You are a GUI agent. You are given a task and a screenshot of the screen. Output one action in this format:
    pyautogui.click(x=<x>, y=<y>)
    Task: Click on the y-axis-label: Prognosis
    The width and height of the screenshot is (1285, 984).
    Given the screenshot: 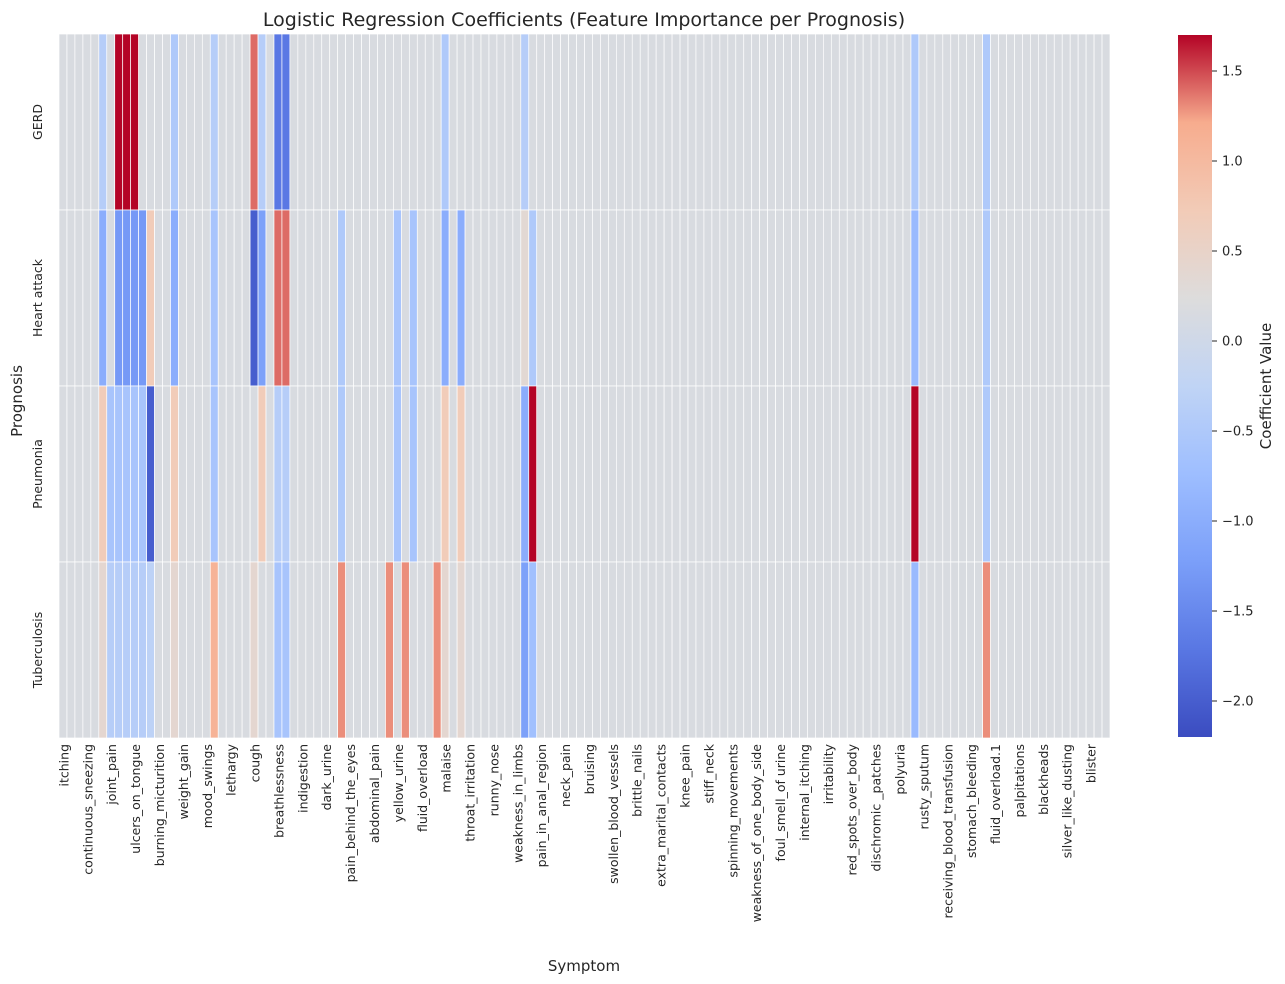 What is the action you would take?
    pyautogui.click(x=17, y=401)
    